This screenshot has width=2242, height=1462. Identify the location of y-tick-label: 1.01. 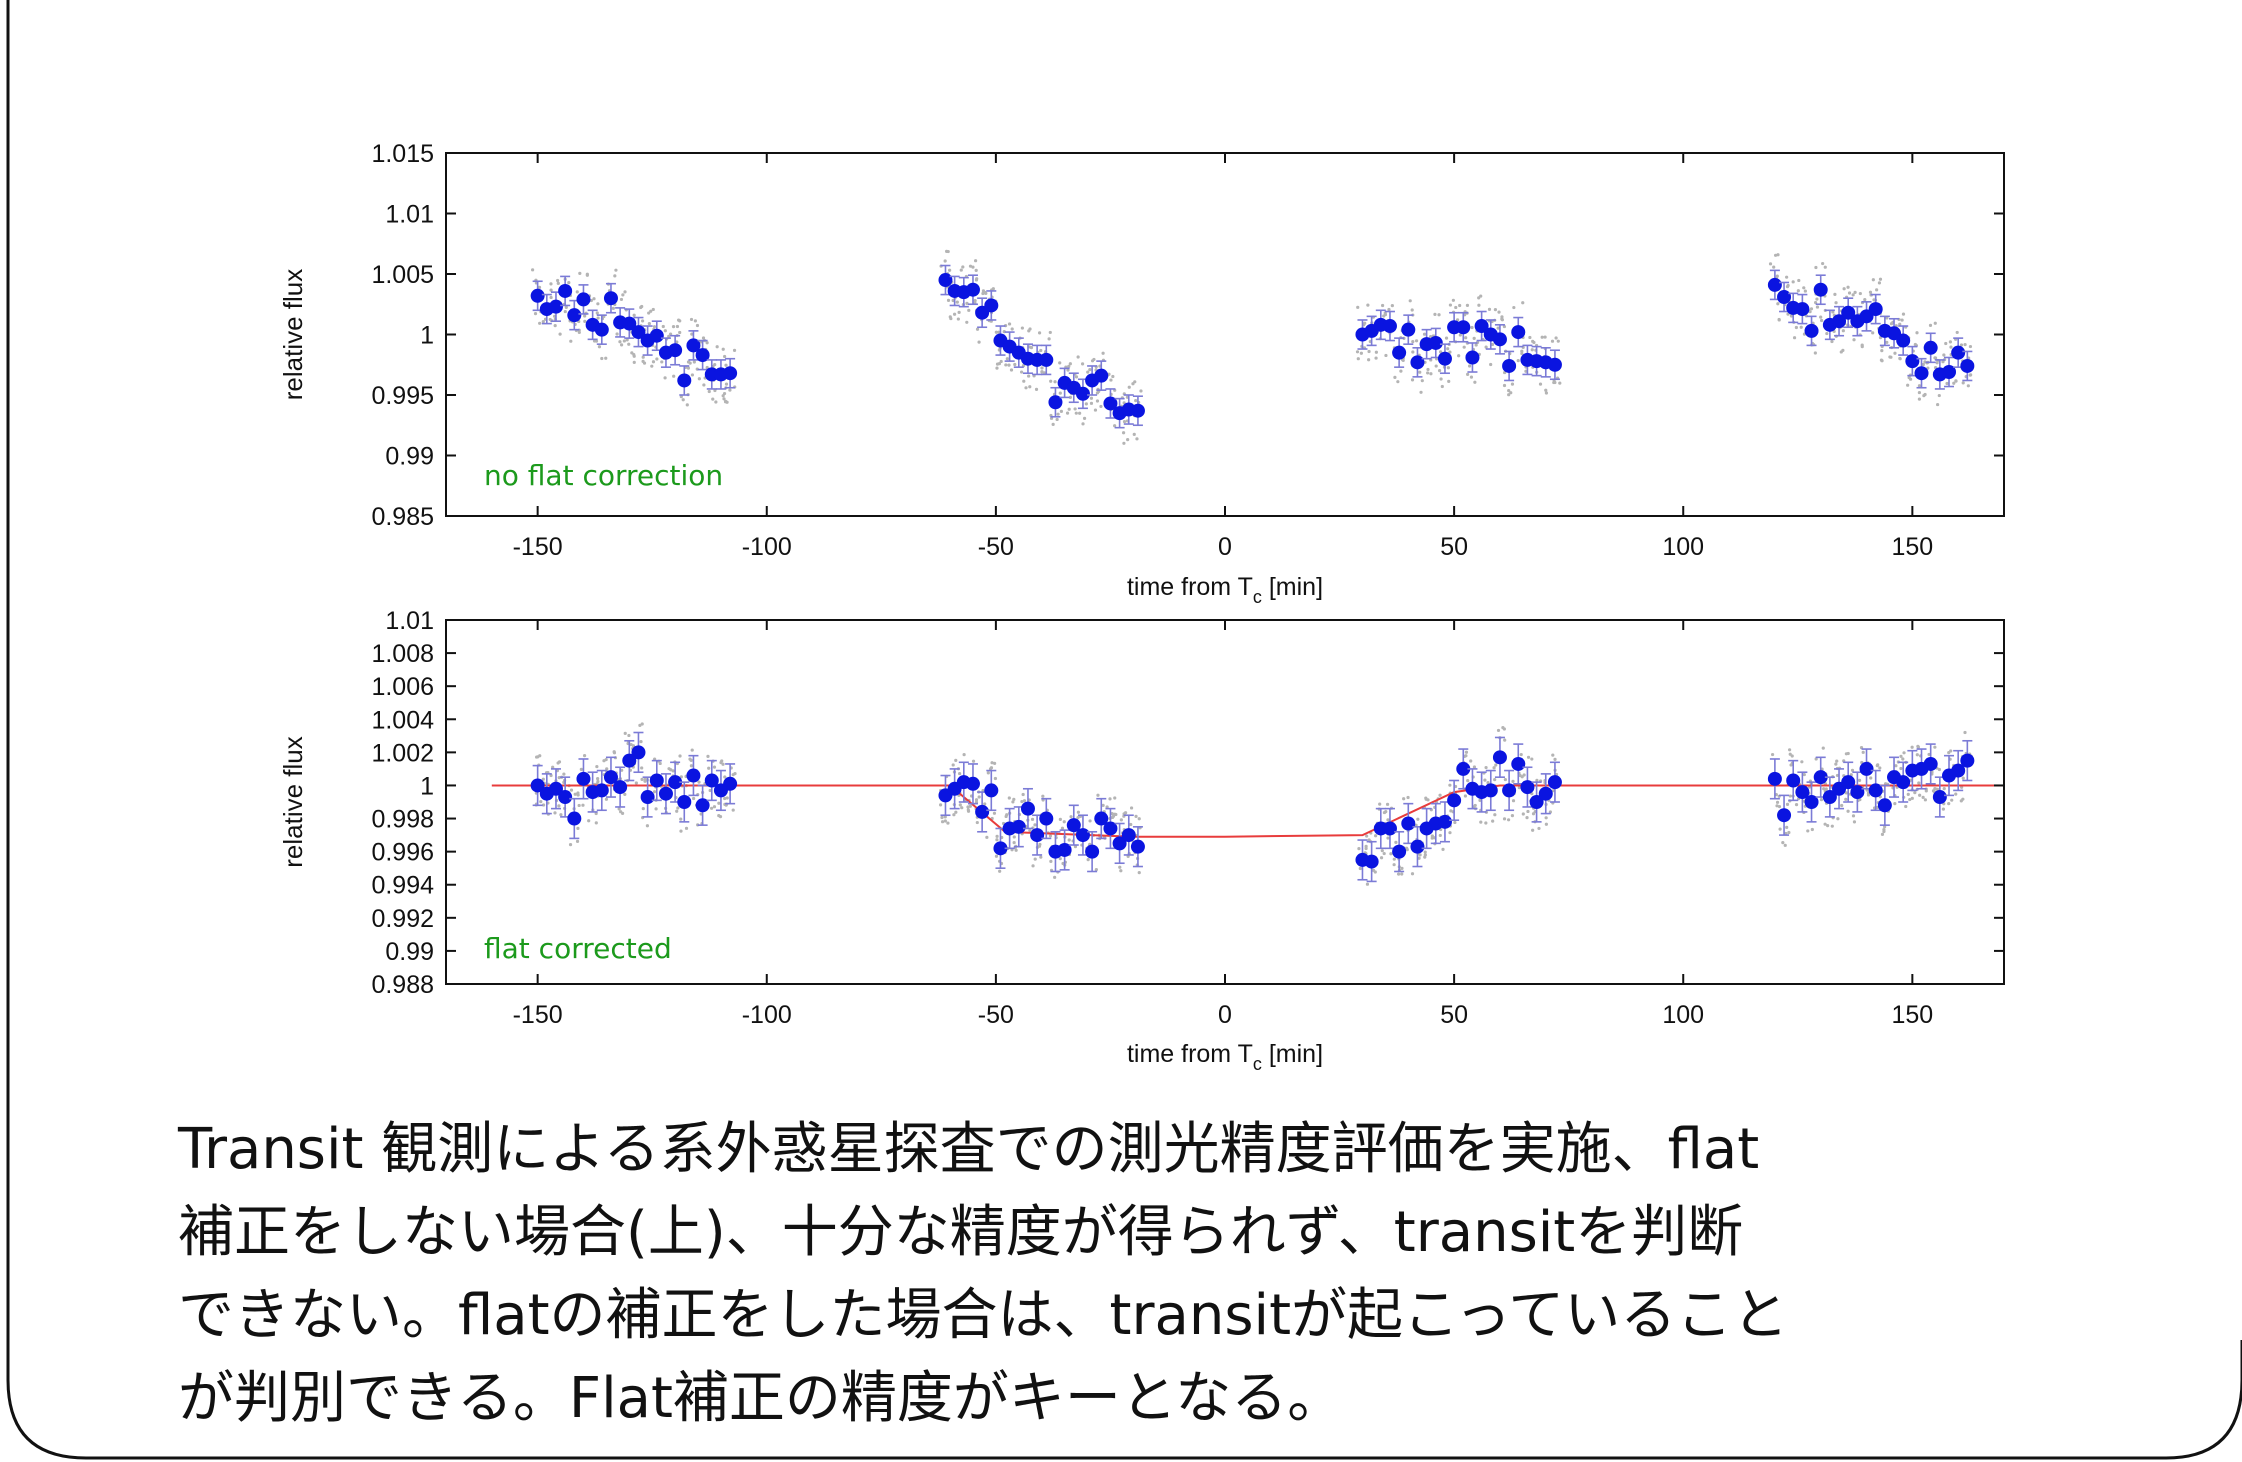
(409, 621).